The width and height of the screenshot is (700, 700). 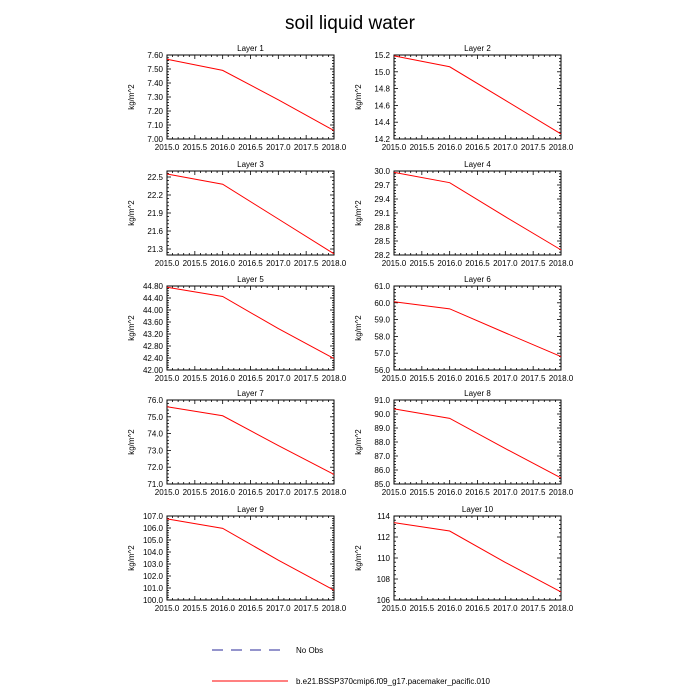 What do you see at coordinates (153, 528) in the screenshot?
I see `y-tick-label: 106.0` at bounding box center [153, 528].